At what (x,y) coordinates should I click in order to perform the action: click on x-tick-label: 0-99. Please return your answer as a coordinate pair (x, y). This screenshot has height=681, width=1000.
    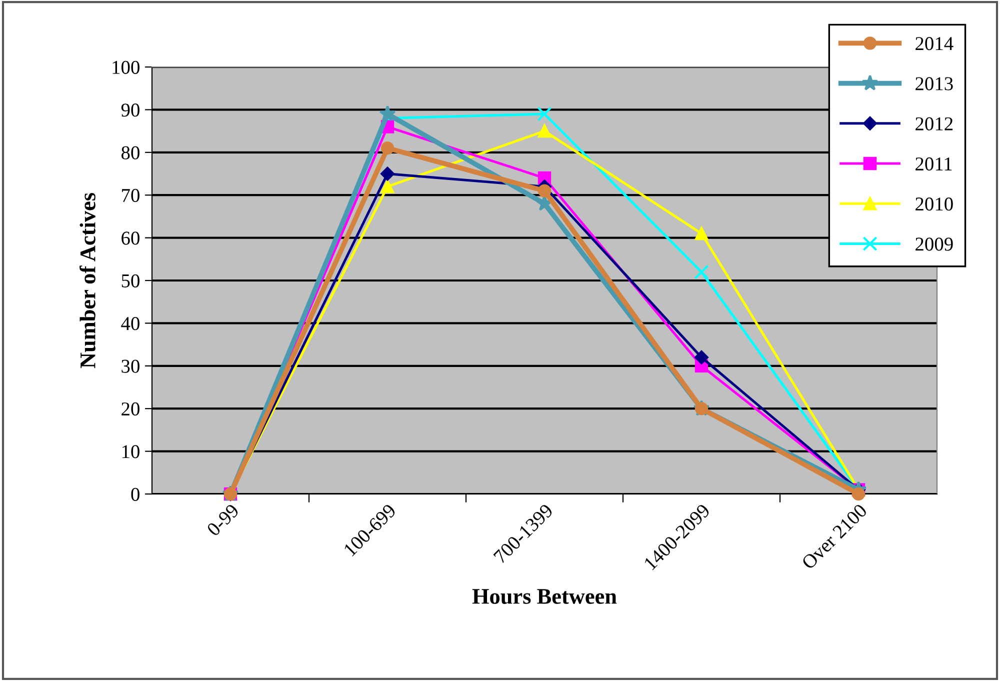
    Looking at the image, I should click on (223, 520).